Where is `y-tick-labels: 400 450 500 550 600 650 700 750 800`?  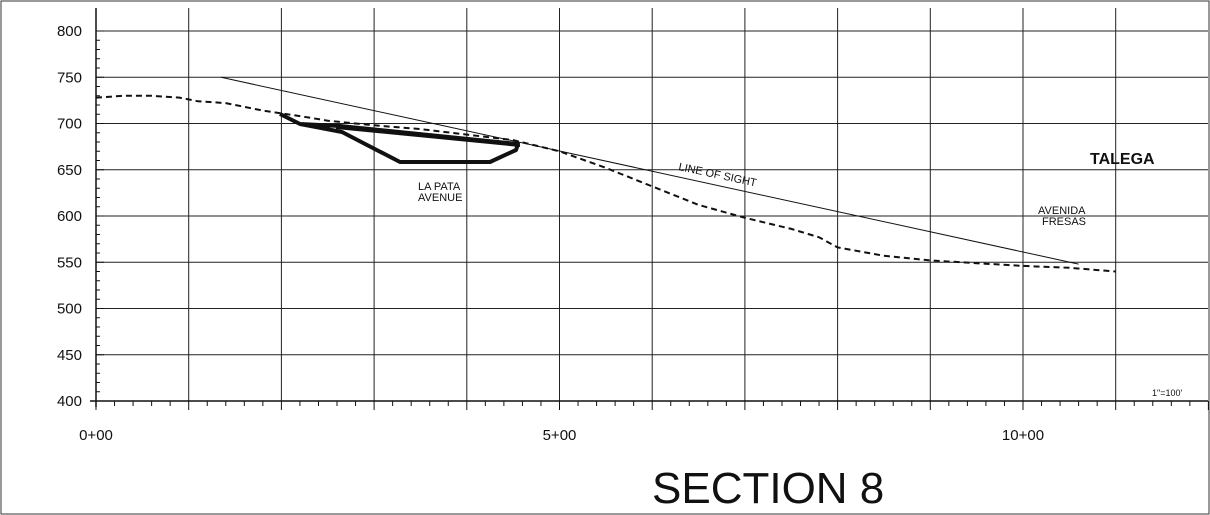
y-tick-labels: 400 450 500 550 600 650 700 750 800 is located at coordinates (69, 216).